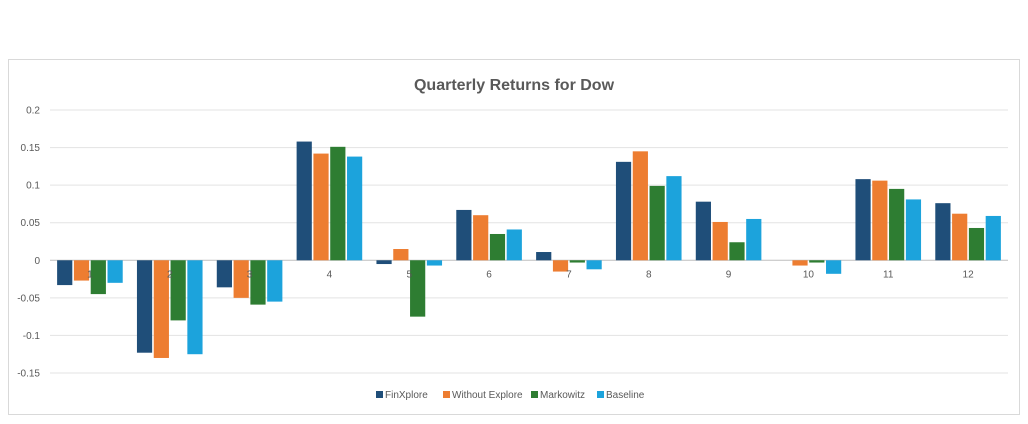  What do you see at coordinates (625, 395) in the screenshot?
I see `legend-label: Baseline` at bounding box center [625, 395].